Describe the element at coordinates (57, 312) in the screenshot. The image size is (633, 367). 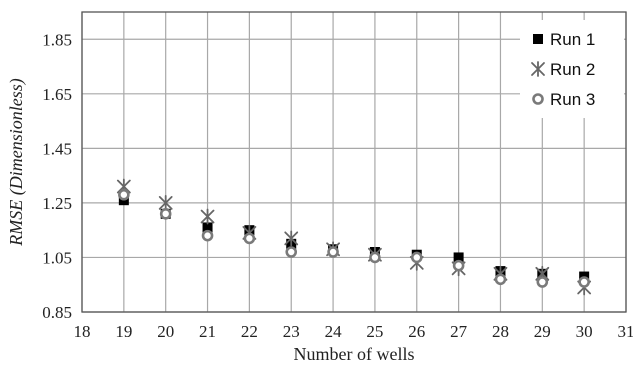
I see `y-tick-label: 0.85` at that location.